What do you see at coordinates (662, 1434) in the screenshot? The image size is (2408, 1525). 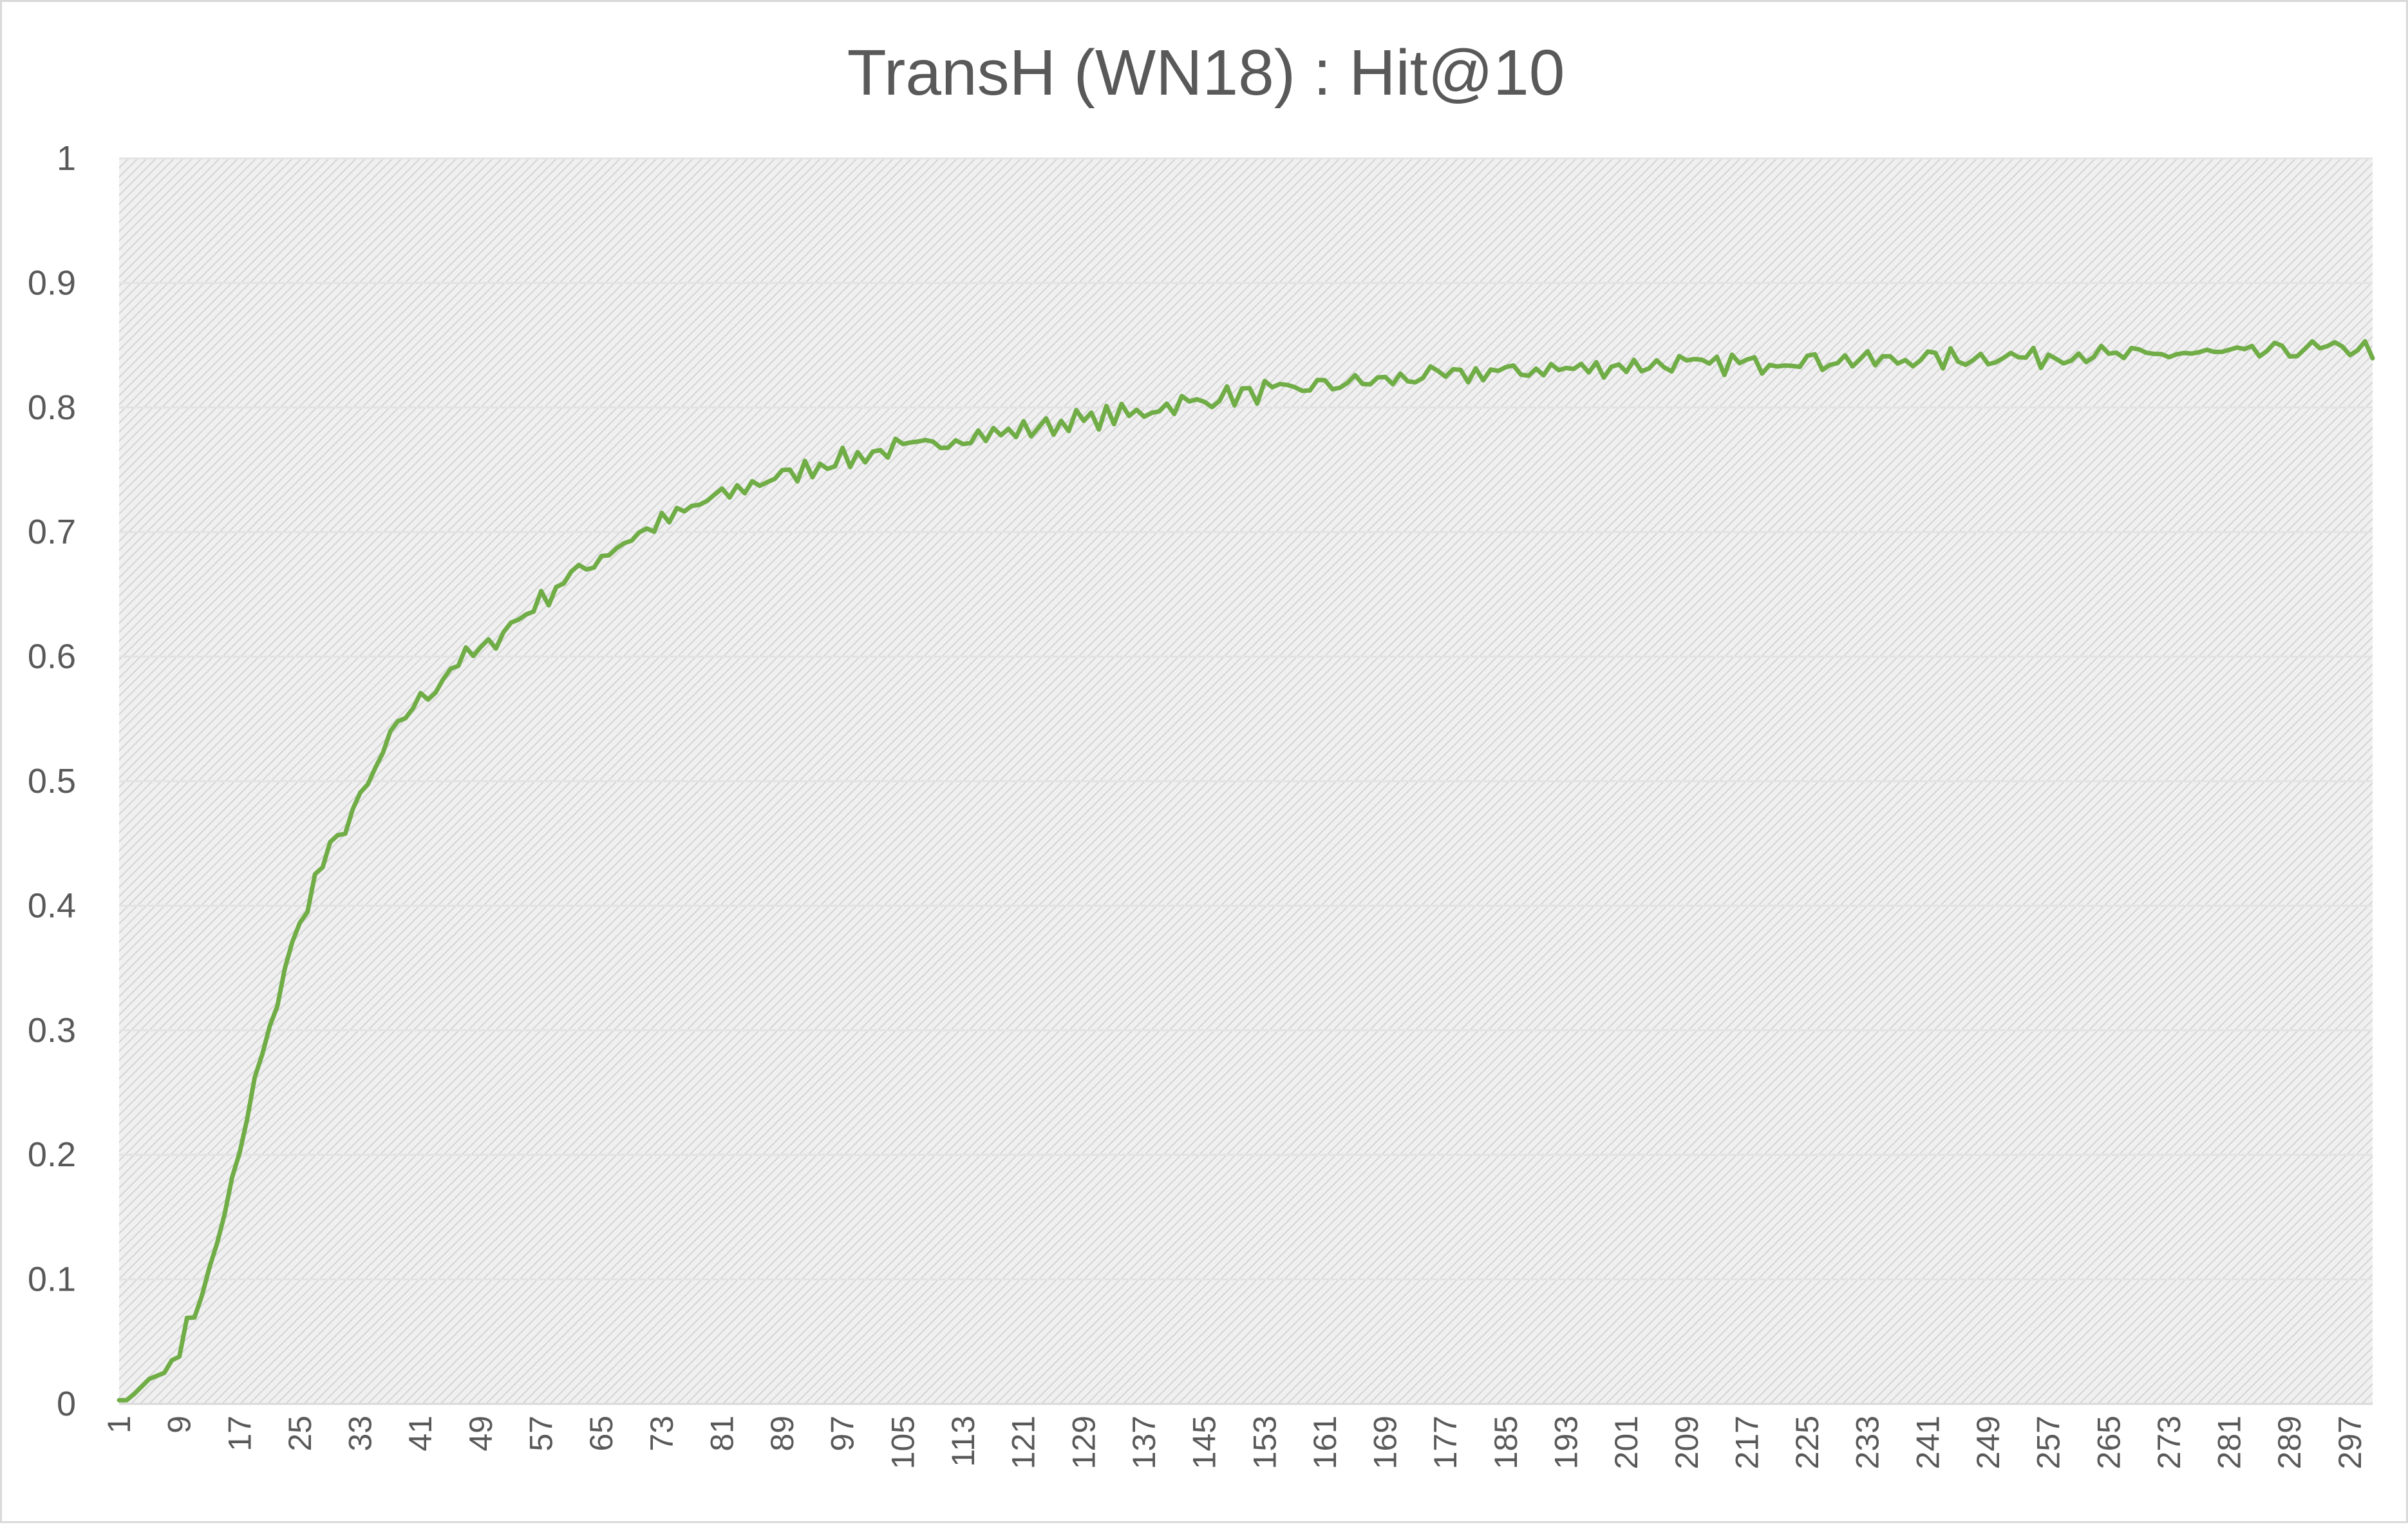 I see `x-tick-label: 73` at bounding box center [662, 1434].